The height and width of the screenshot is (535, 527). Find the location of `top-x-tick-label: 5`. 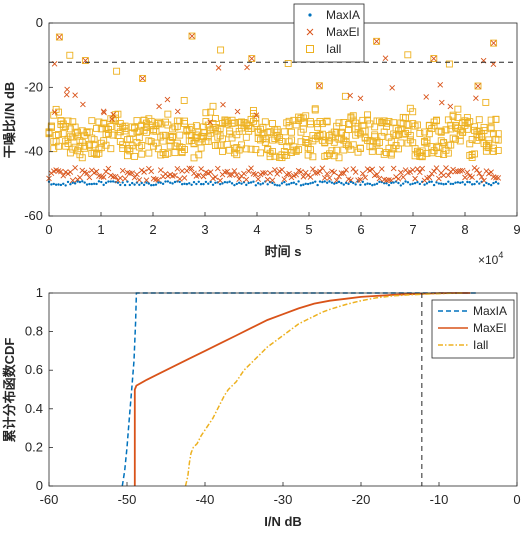

top-x-tick-label: 5 is located at coordinates (308, 229).